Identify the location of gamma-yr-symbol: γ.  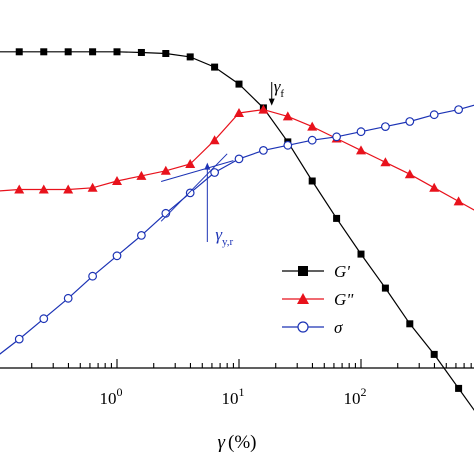
(219, 234).